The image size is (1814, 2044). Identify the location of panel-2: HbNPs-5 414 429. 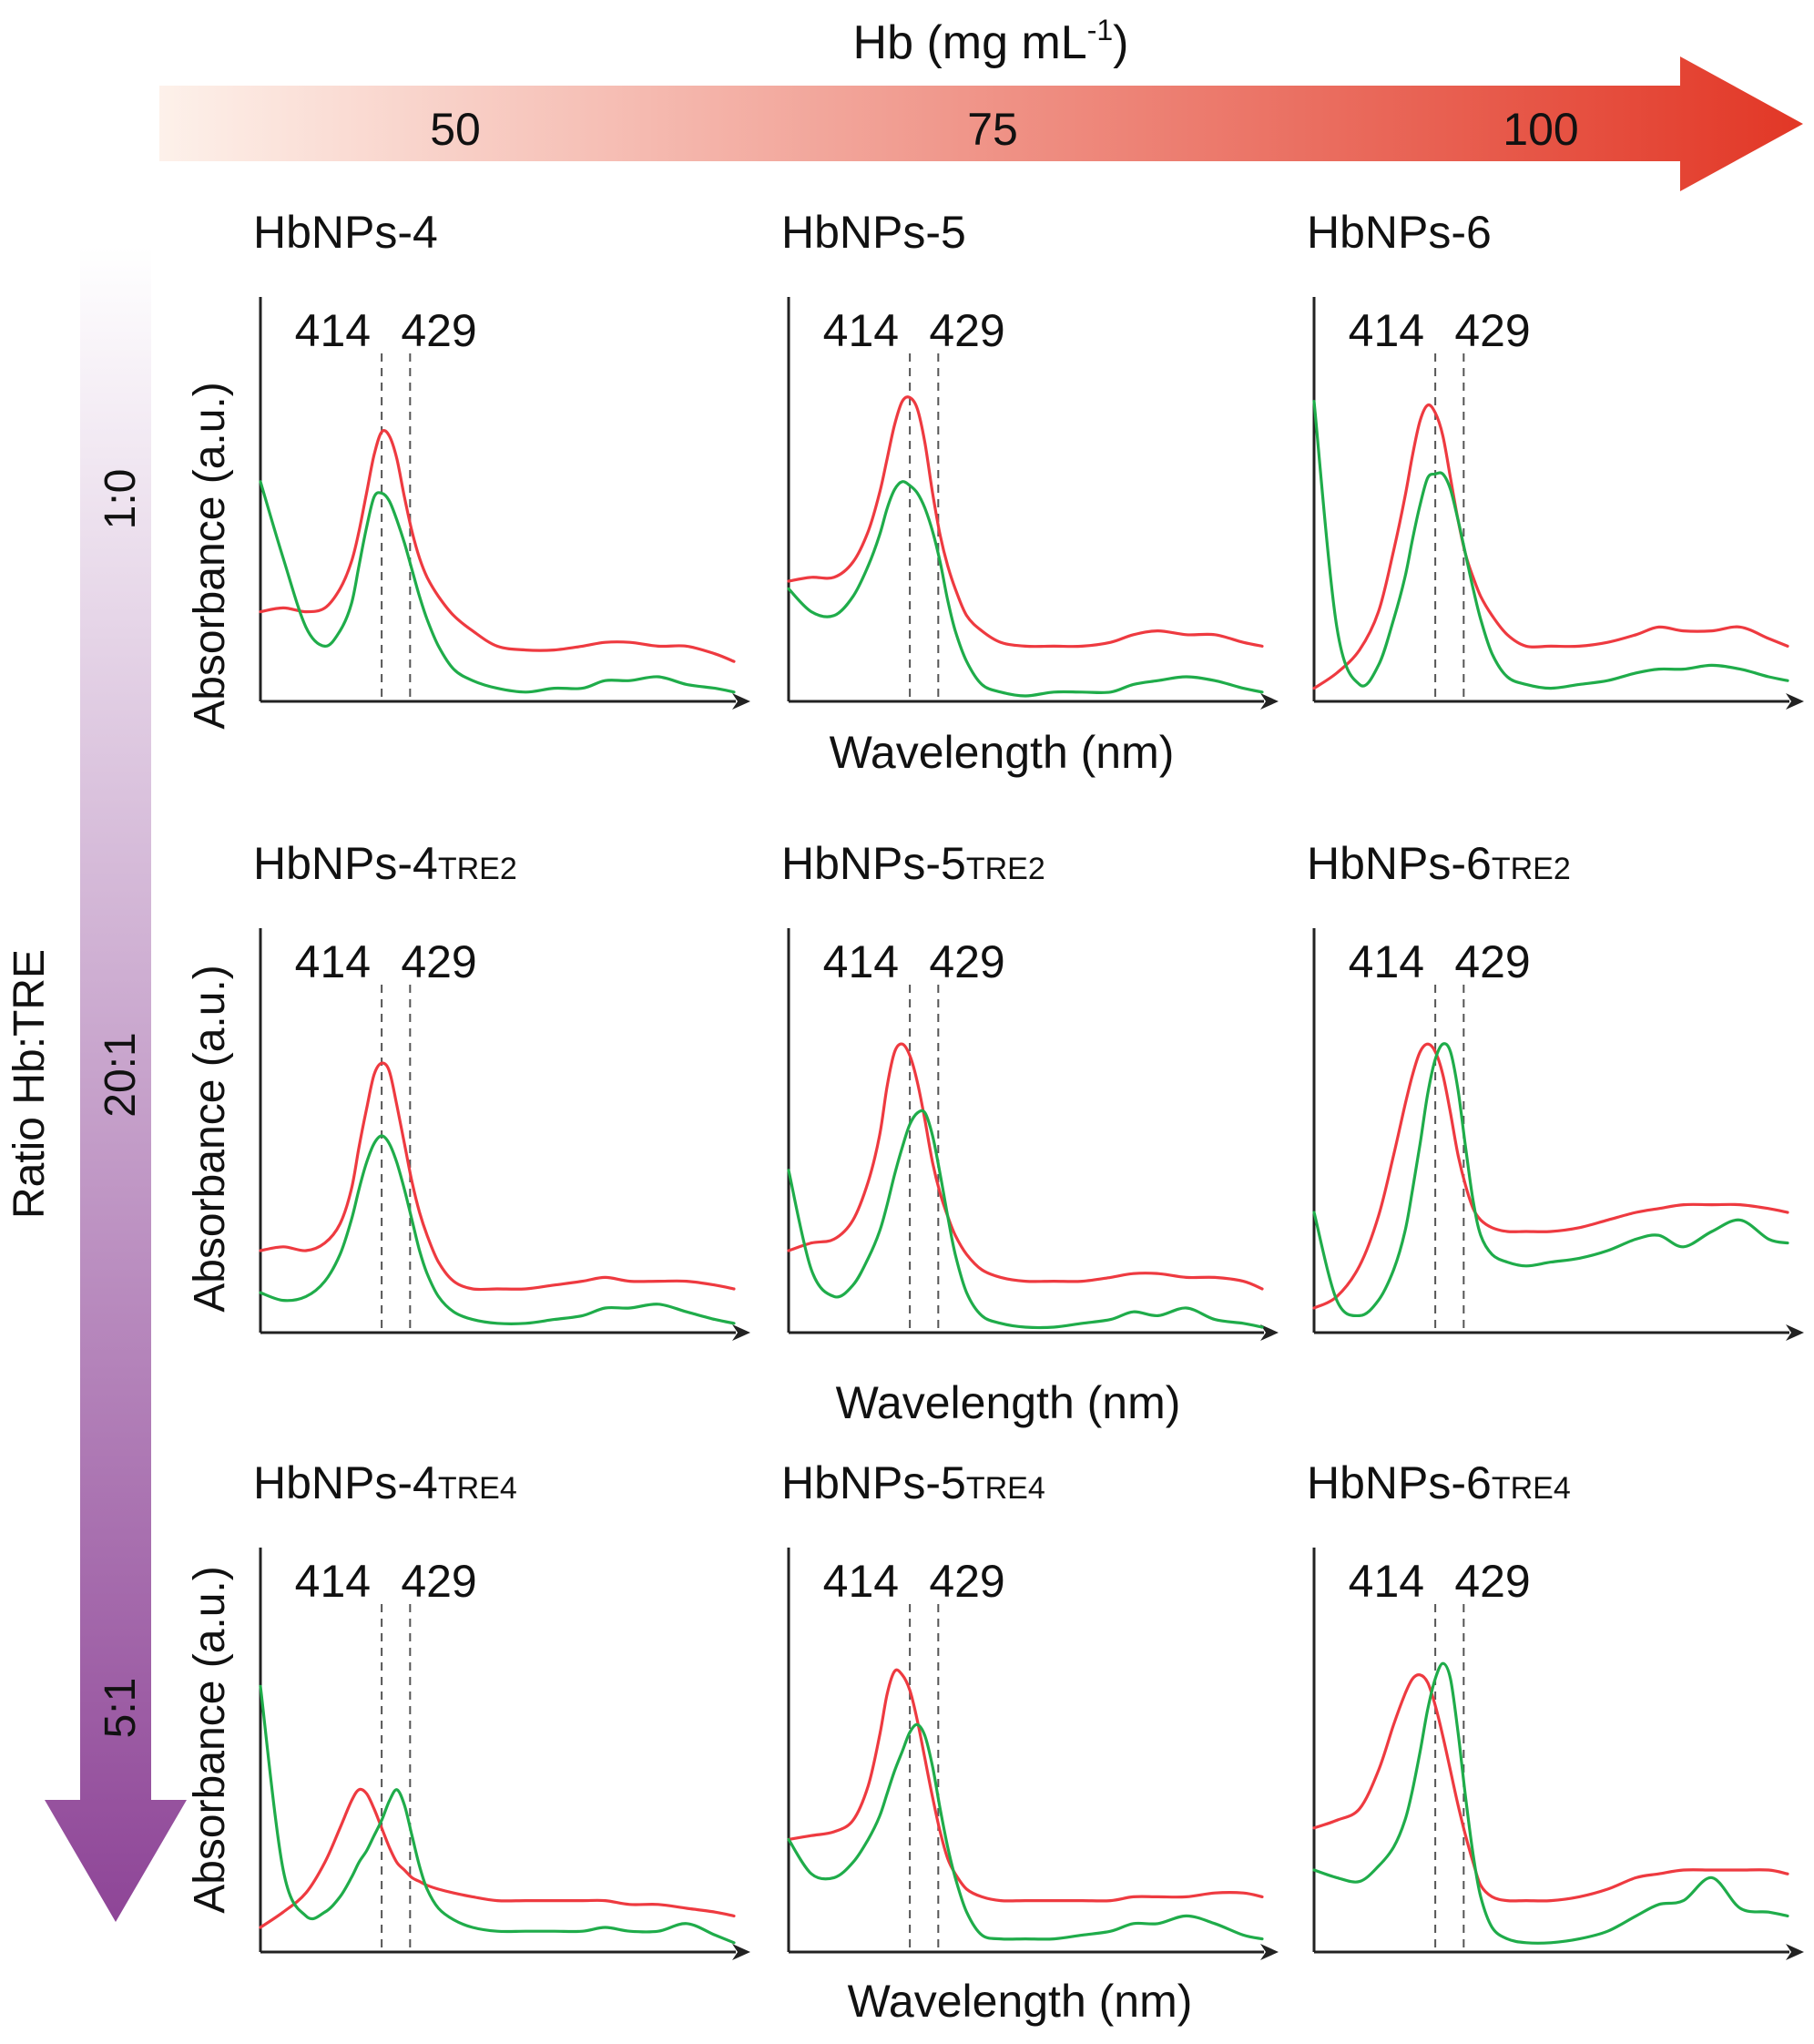
(1030, 459).